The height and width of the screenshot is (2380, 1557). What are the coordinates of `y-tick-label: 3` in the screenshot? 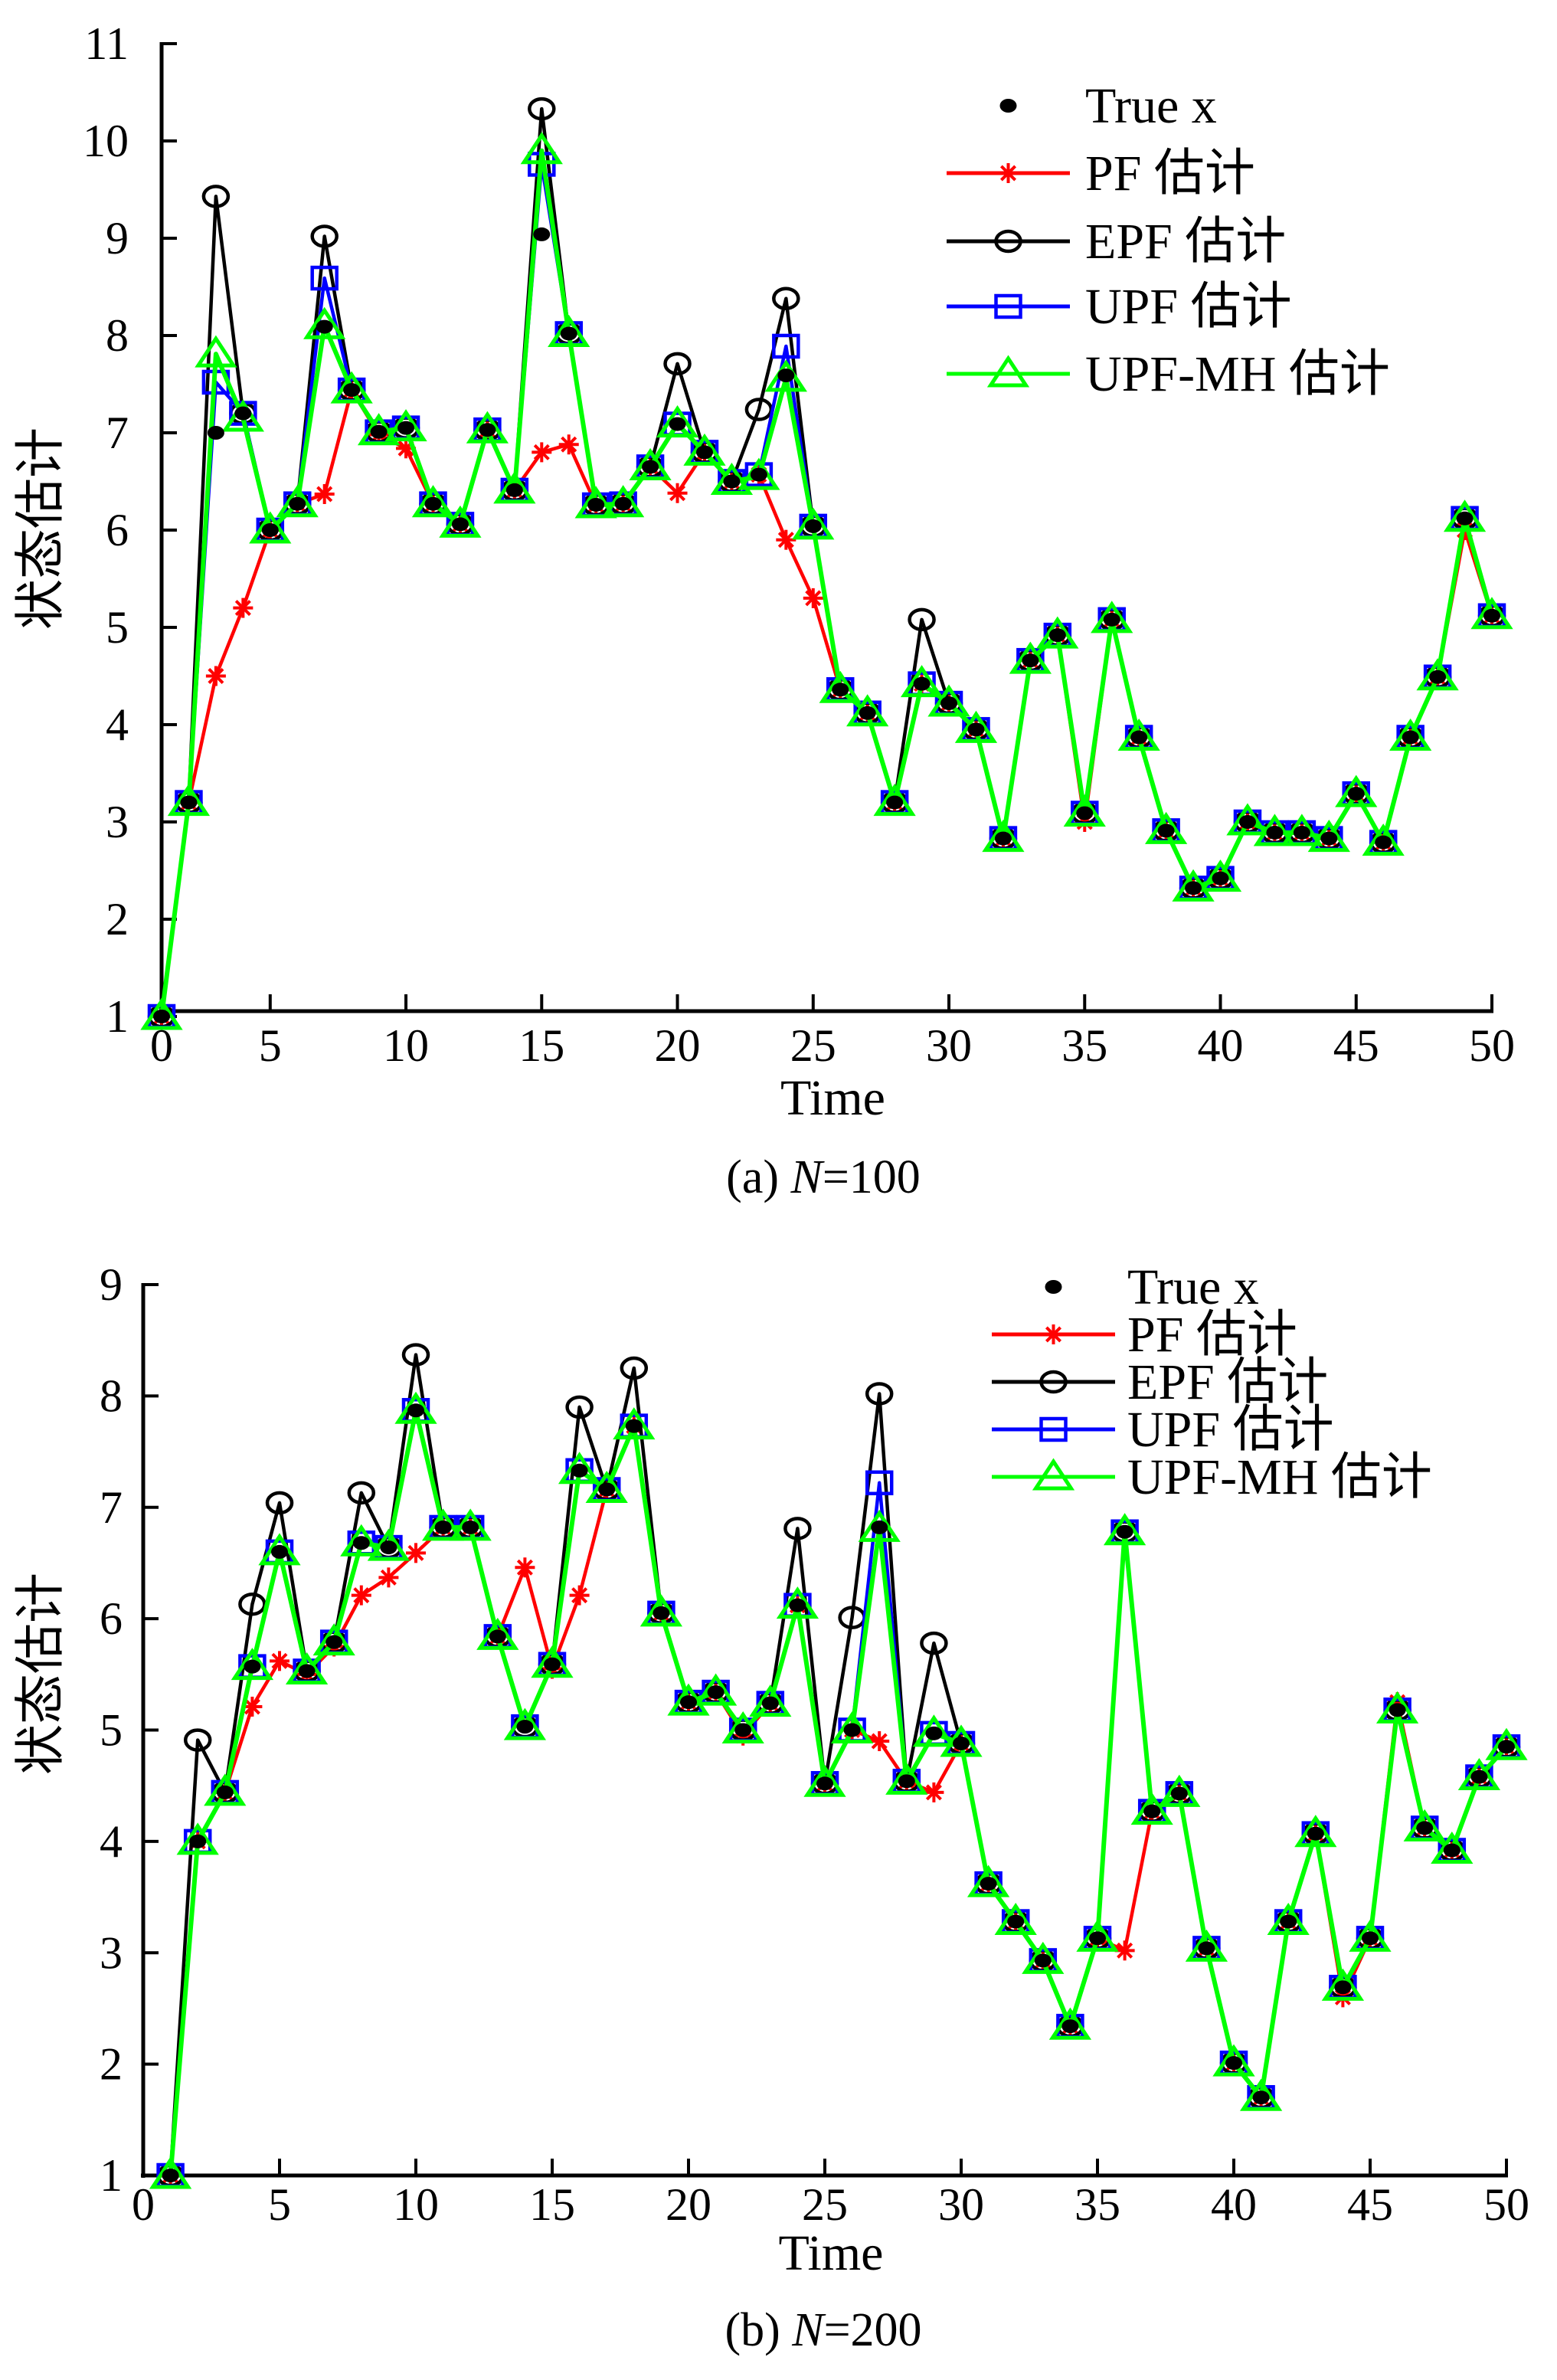 It's located at (118, 822).